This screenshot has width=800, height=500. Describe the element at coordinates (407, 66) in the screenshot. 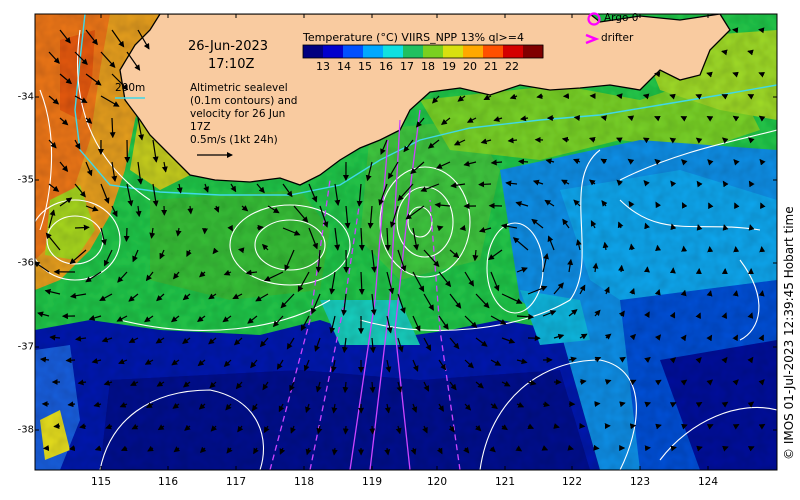

I see `colorbar-tick-label: 17` at that location.